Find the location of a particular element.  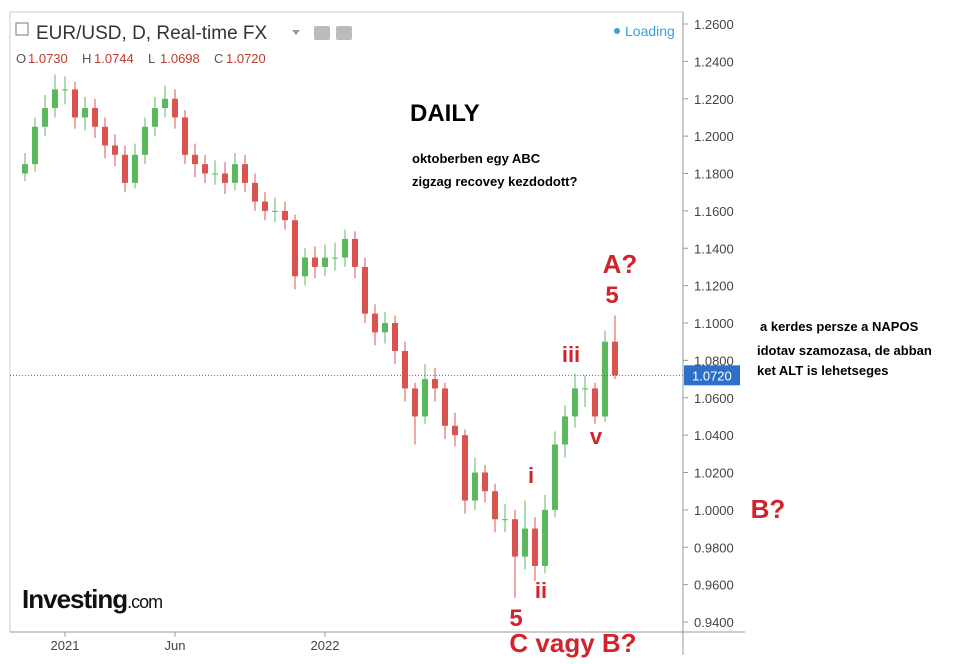

annotation: C vagy B? is located at coordinates (572, 643).